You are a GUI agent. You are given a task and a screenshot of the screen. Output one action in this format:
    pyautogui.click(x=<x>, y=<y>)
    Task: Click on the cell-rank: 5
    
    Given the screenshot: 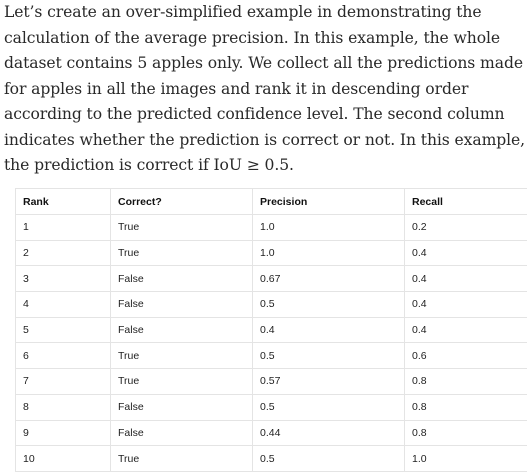 What is the action you would take?
    pyautogui.click(x=63, y=330)
    